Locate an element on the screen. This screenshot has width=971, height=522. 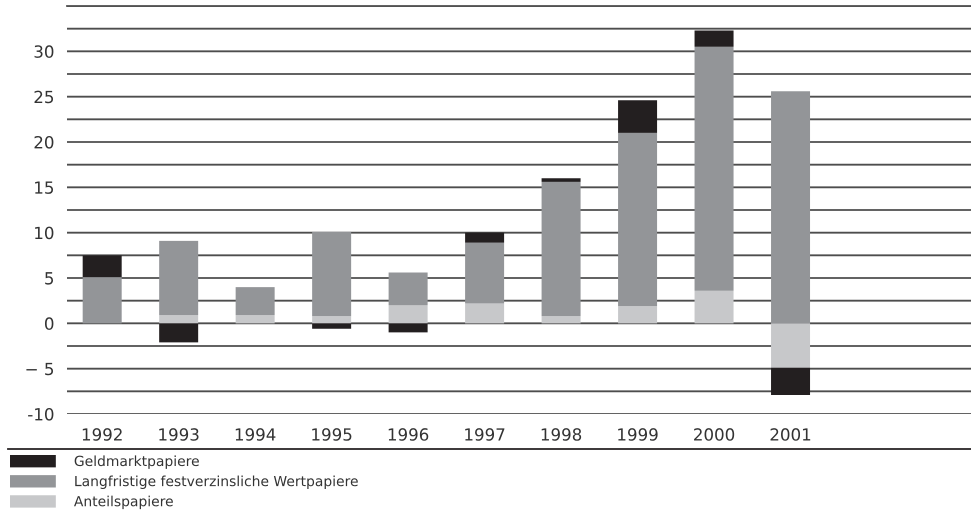
y-tick-label: -10 is located at coordinates (41, 414).